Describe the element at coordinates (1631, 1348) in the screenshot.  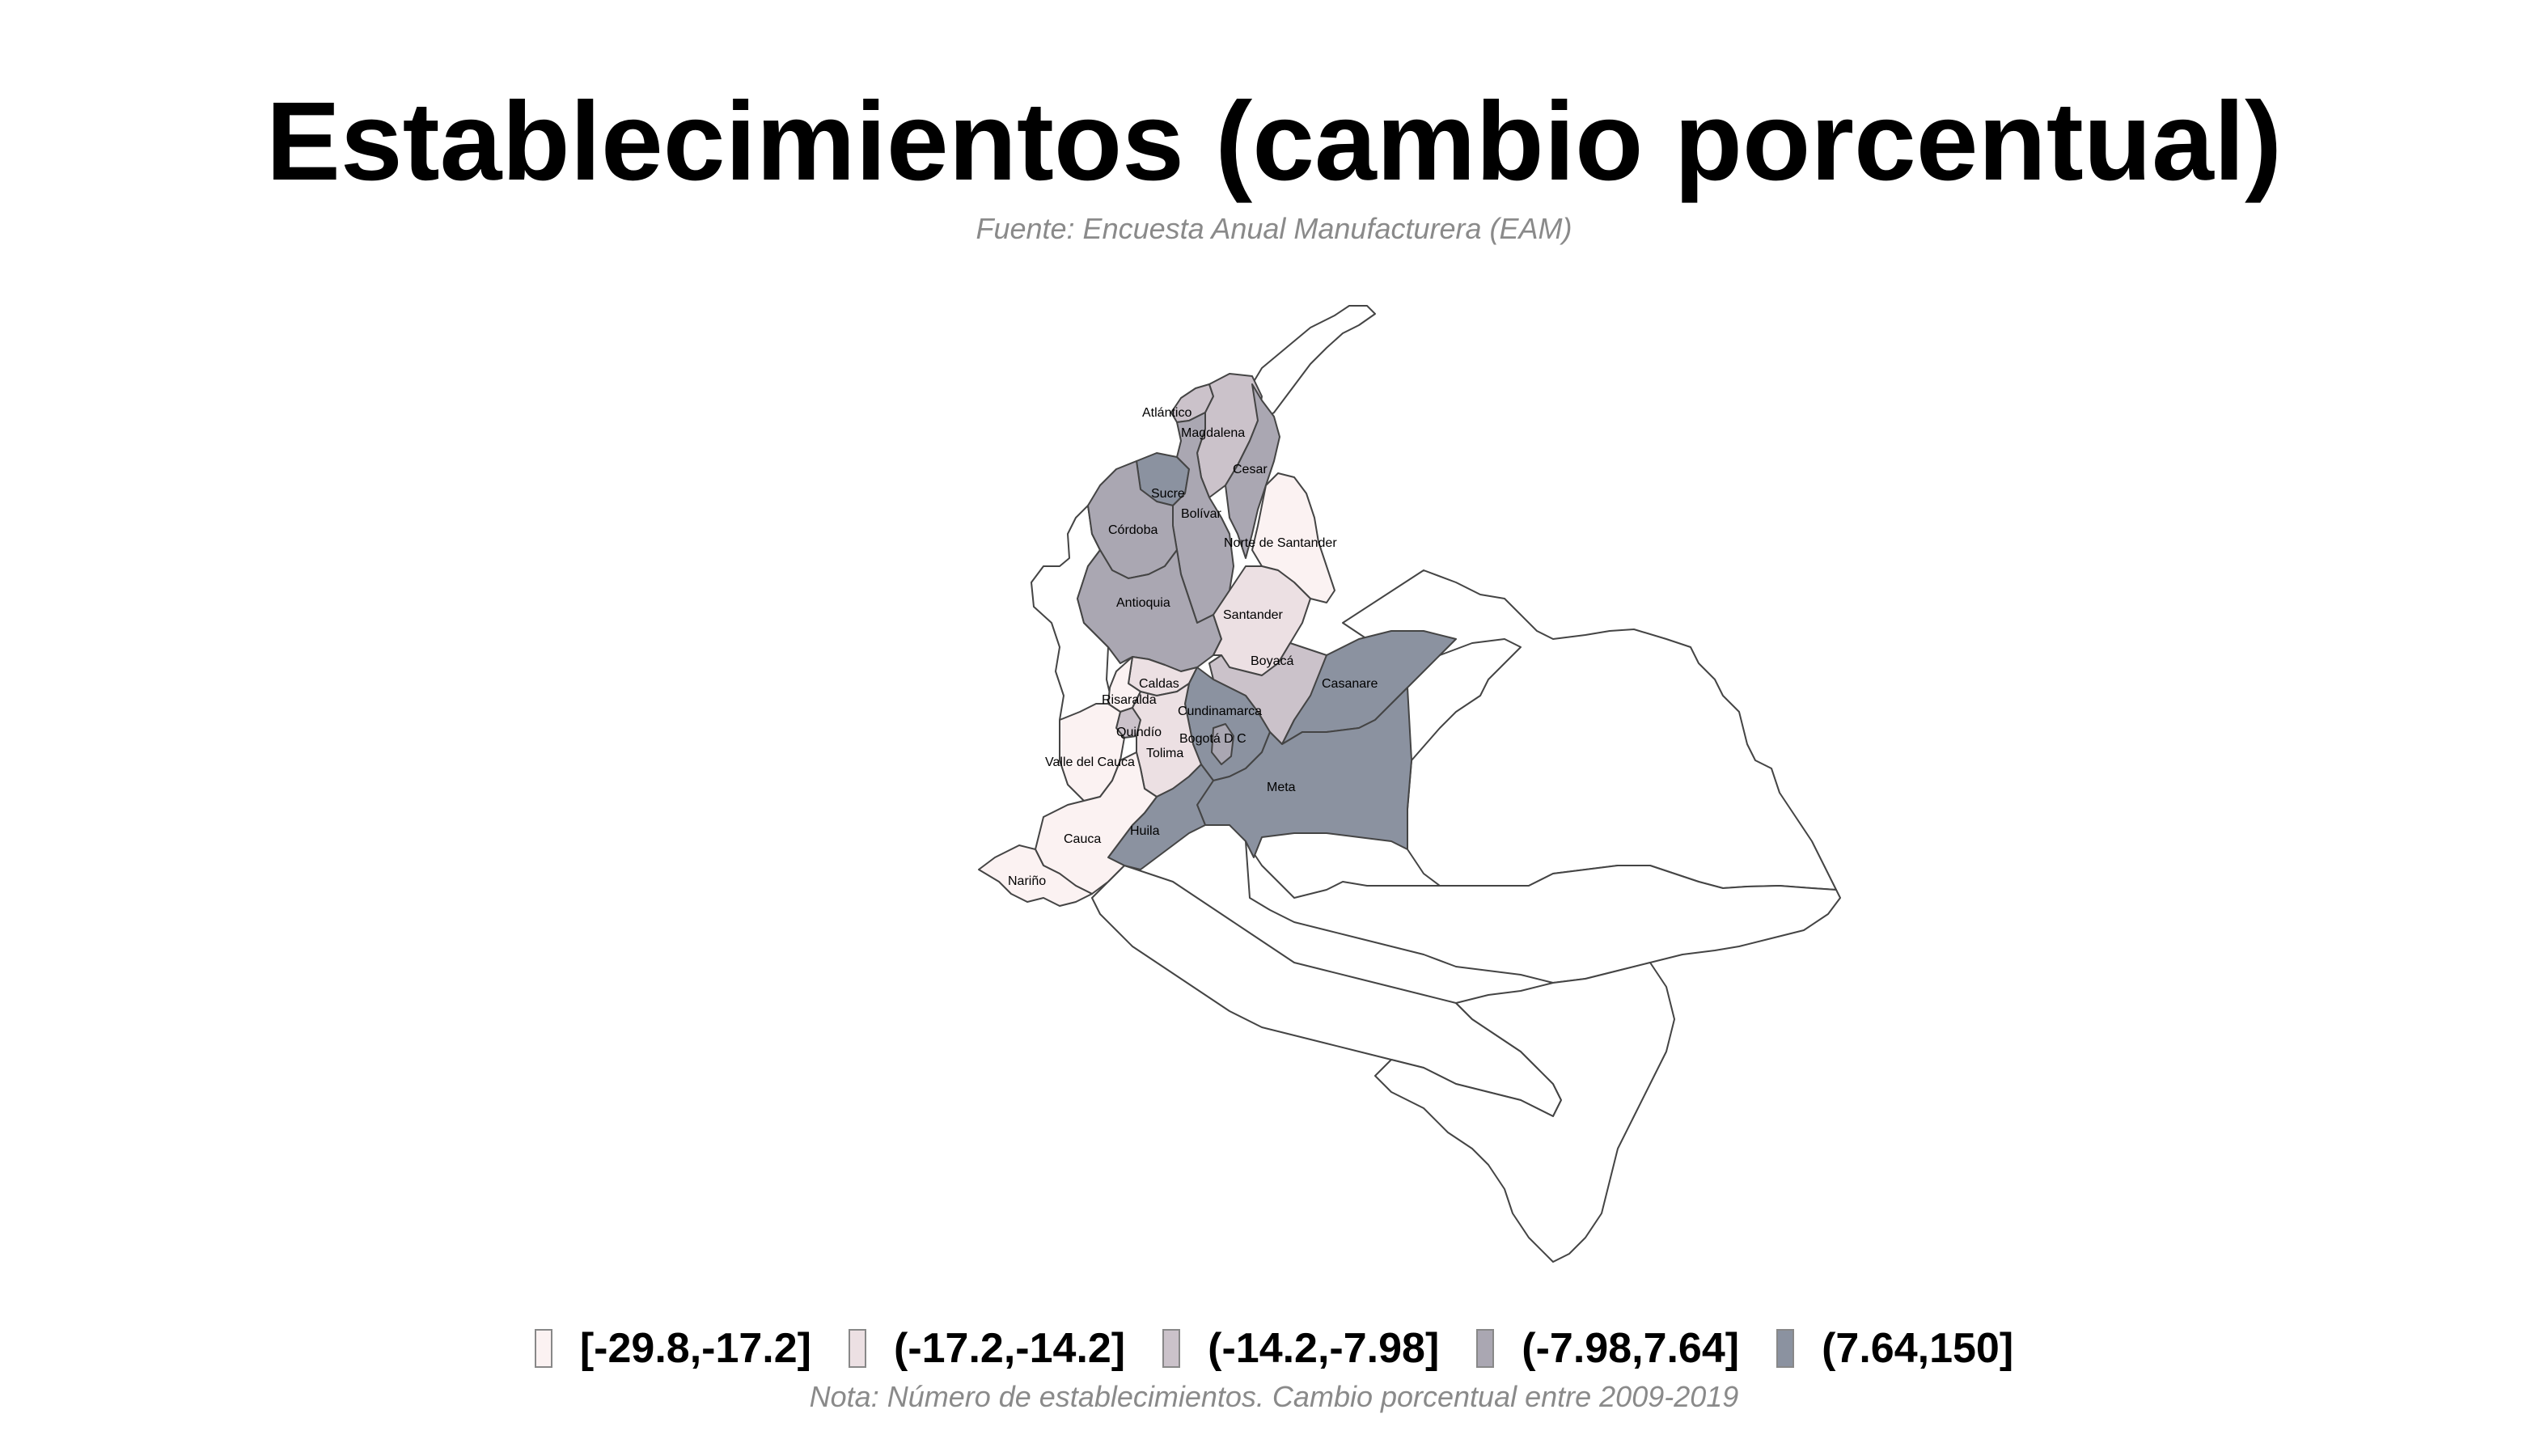
I see `legend-label: (-7.98,7.64]` at that location.